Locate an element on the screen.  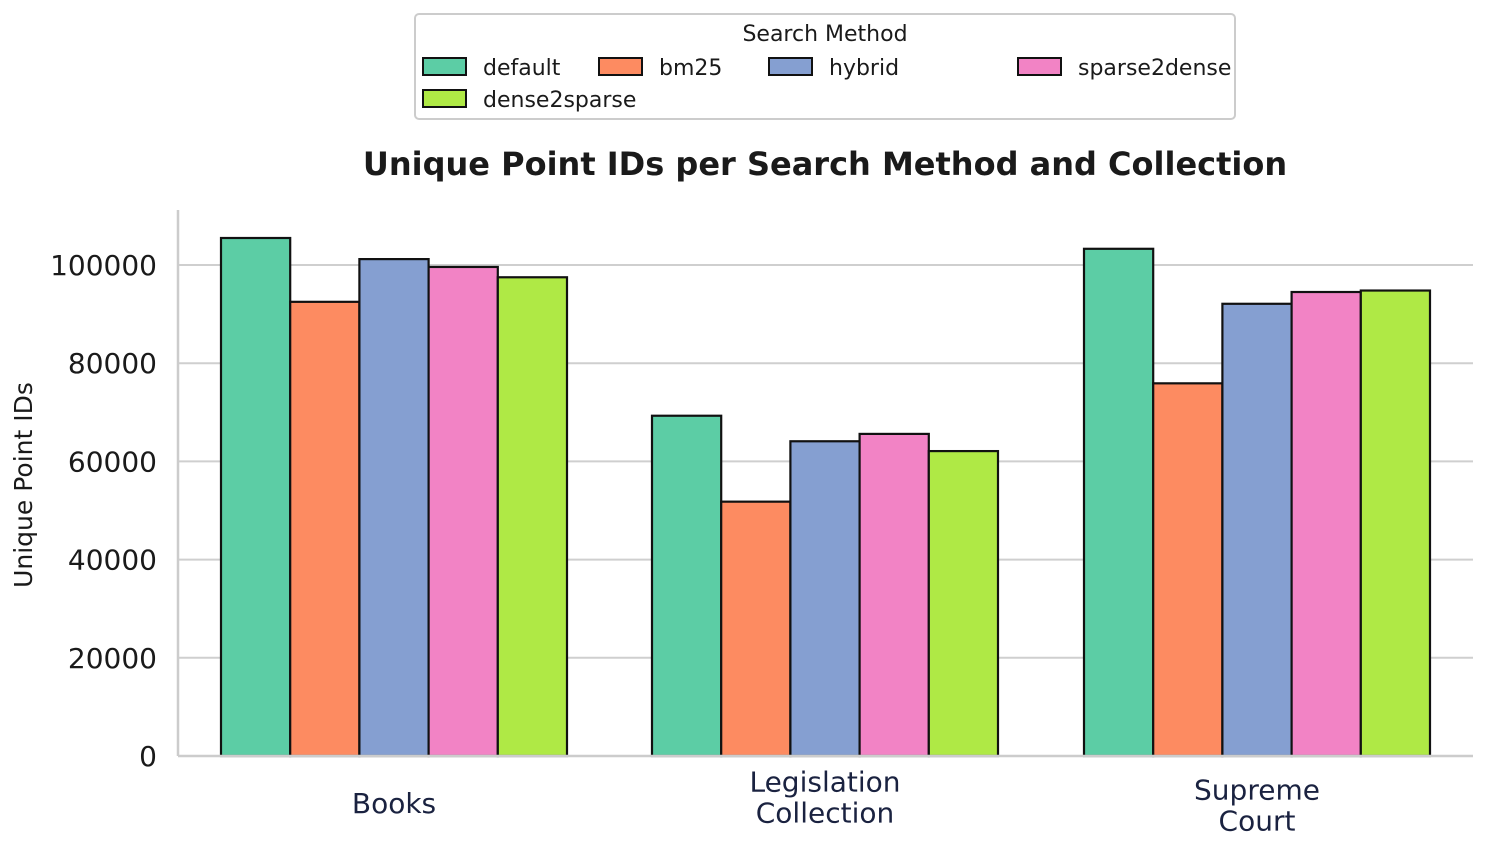
y-tick-labels: 0 20000 40000 60000 80000 100000 is located at coordinates (103, 511).